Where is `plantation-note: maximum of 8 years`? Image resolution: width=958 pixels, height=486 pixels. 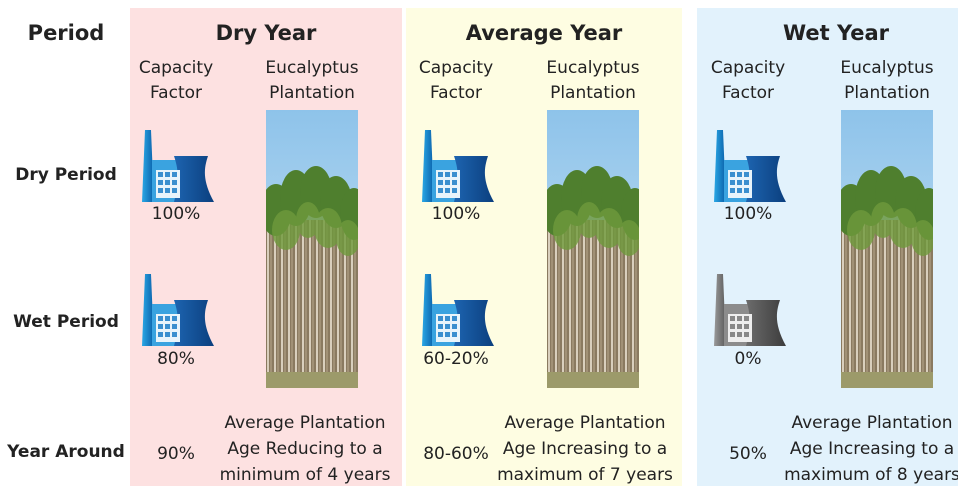
plantation-note: maximum of 8 years is located at coordinates (871, 475).